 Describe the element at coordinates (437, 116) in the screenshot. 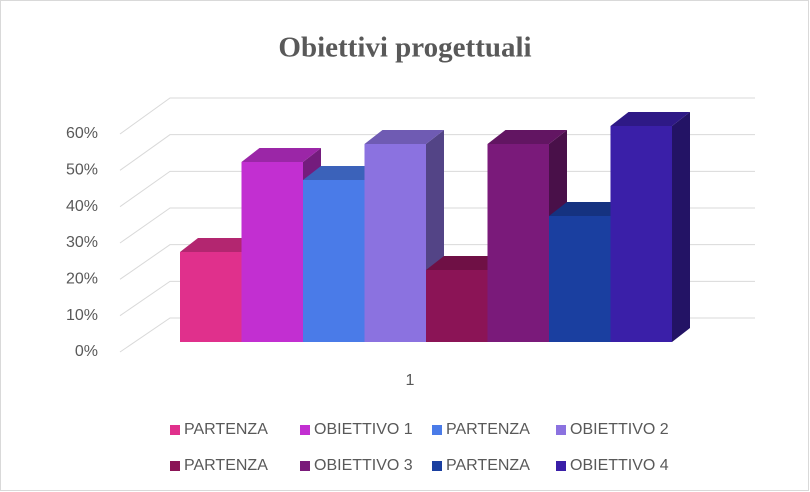

I see `grid-line` at that location.